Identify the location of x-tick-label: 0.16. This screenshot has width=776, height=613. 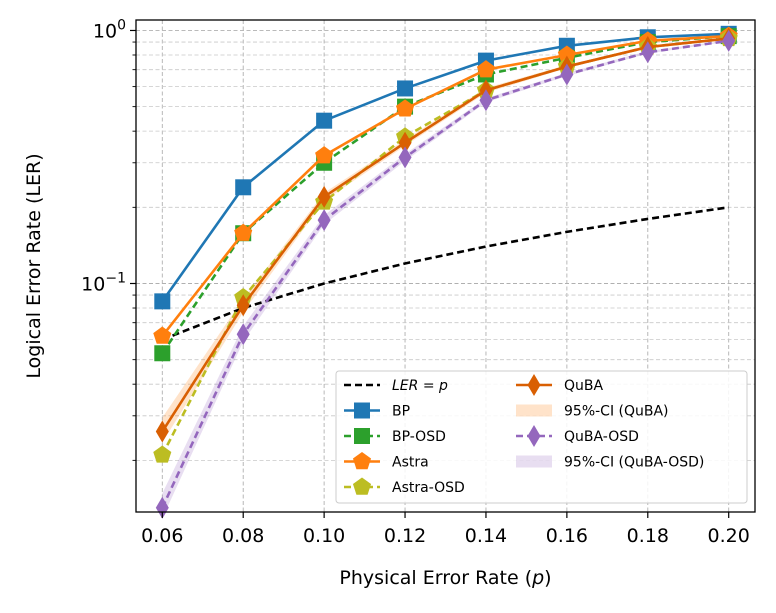
(567, 536).